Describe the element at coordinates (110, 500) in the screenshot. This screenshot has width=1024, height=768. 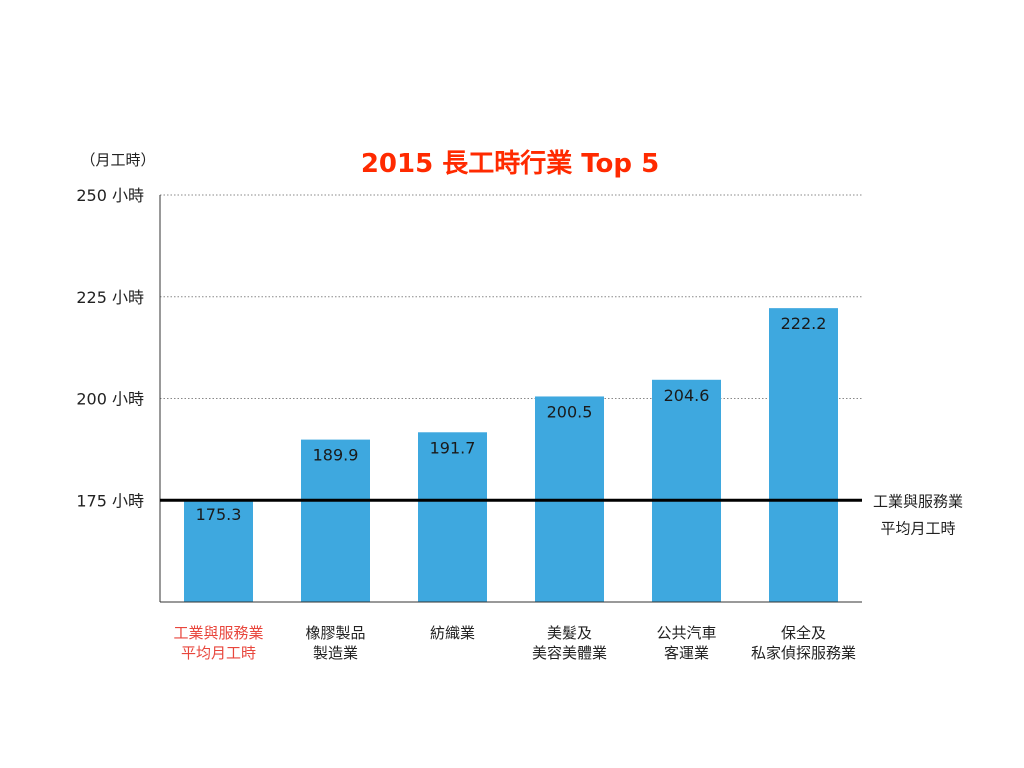
I see `y-tick-label-175: 175 小時` at that location.